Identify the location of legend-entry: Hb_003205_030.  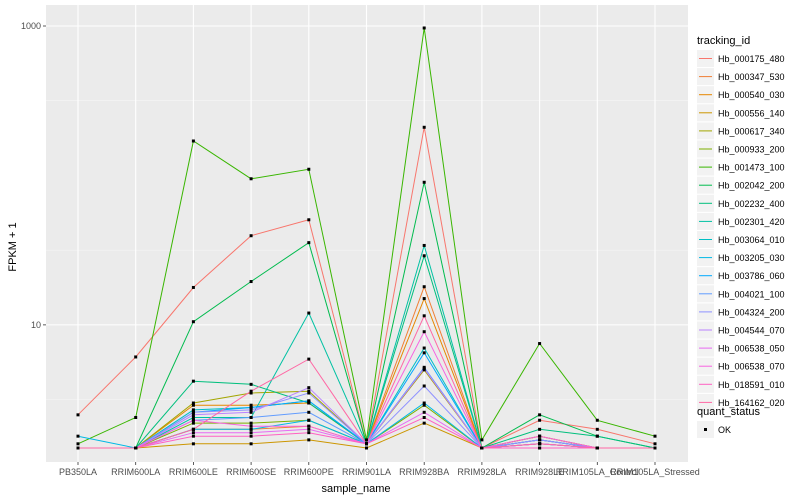
(751, 258).